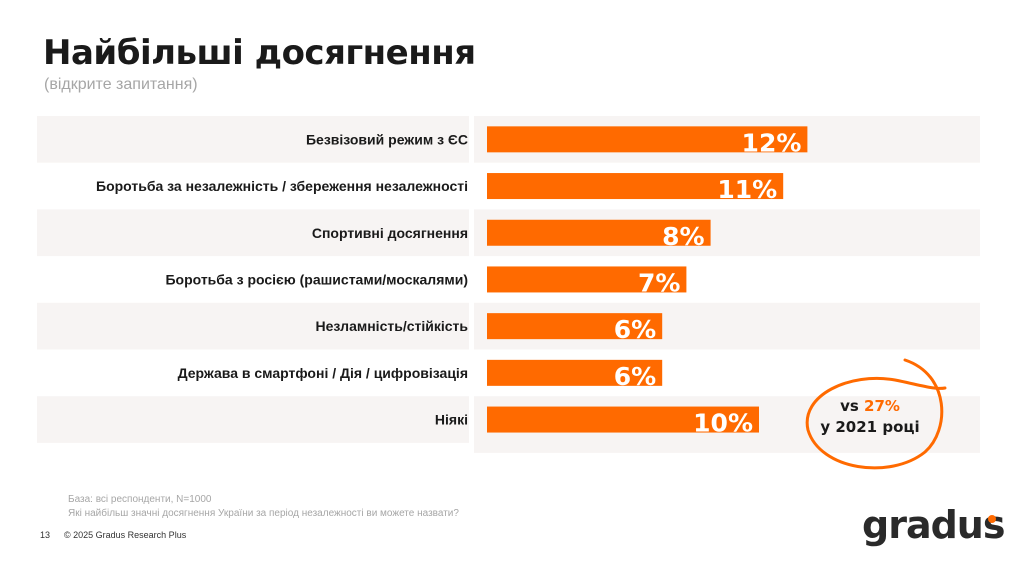  What do you see at coordinates (45, 535) in the screenshot?
I see `page-number: 13` at bounding box center [45, 535].